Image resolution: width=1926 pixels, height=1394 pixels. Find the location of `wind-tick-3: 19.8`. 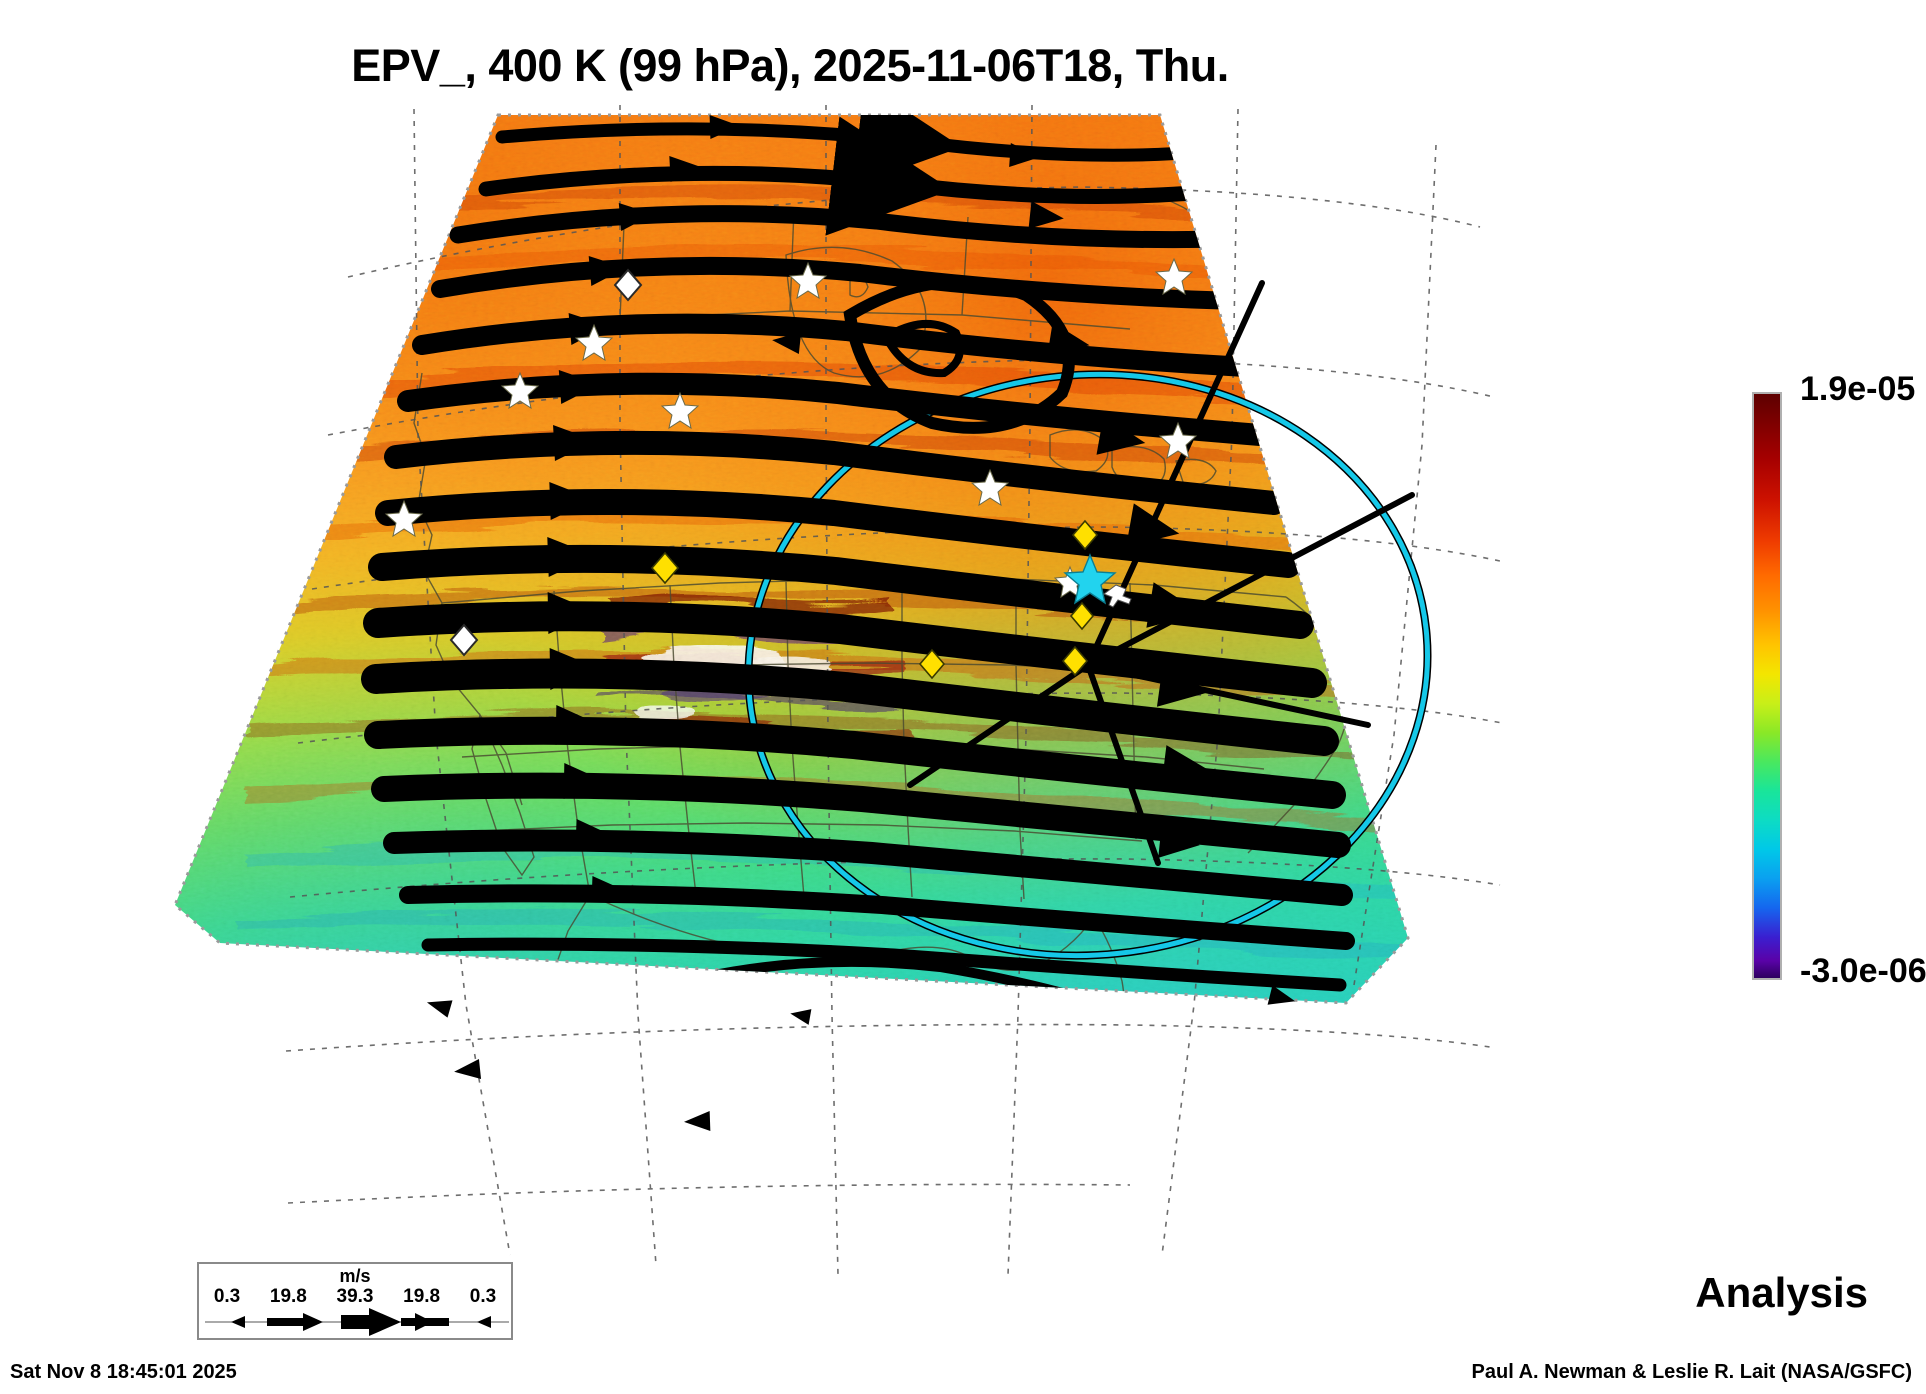

wind-tick-3: 19.8 is located at coordinates (422, 1296).